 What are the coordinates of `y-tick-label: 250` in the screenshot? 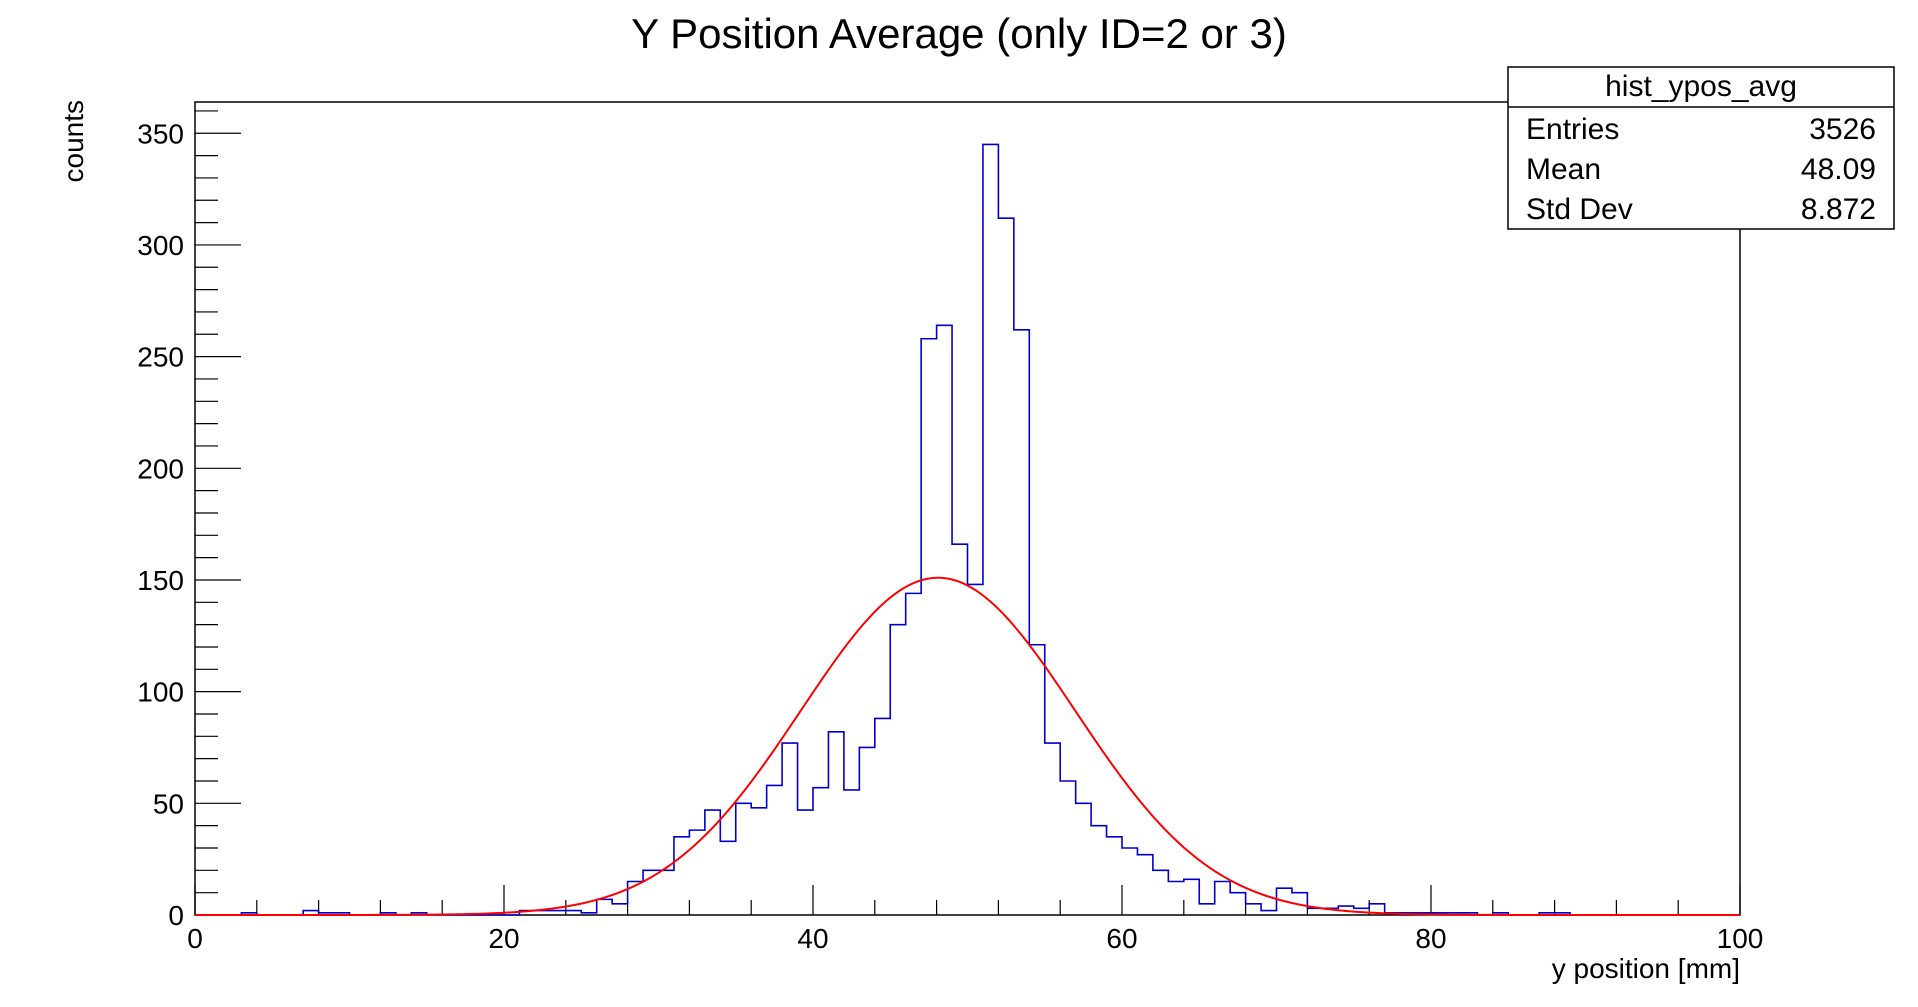 It's located at (160, 357).